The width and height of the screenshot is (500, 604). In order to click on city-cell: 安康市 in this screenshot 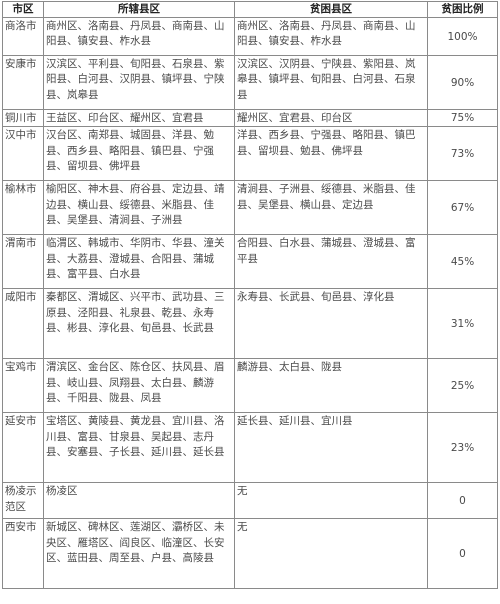, I will do `click(23, 83)`.